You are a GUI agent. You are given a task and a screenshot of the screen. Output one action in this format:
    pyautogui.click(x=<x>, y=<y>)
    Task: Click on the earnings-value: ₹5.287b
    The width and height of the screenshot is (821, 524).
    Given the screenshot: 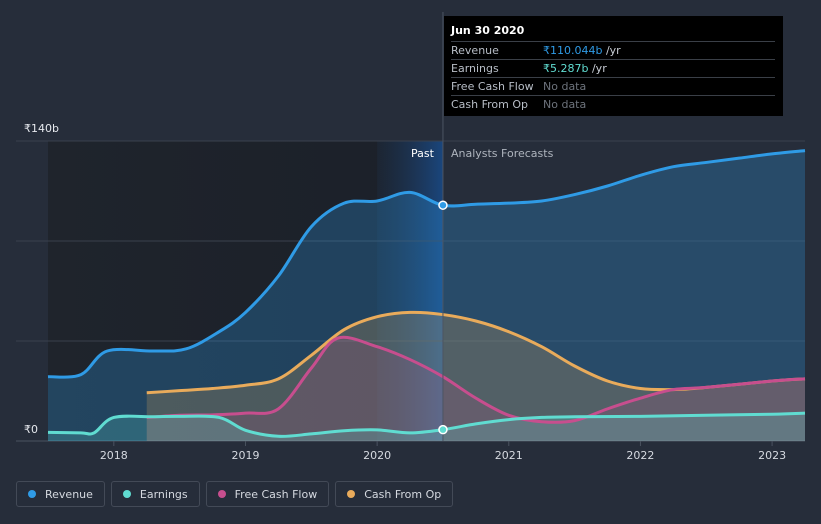 What is the action you would take?
    pyautogui.click(x=566, y=68)
    